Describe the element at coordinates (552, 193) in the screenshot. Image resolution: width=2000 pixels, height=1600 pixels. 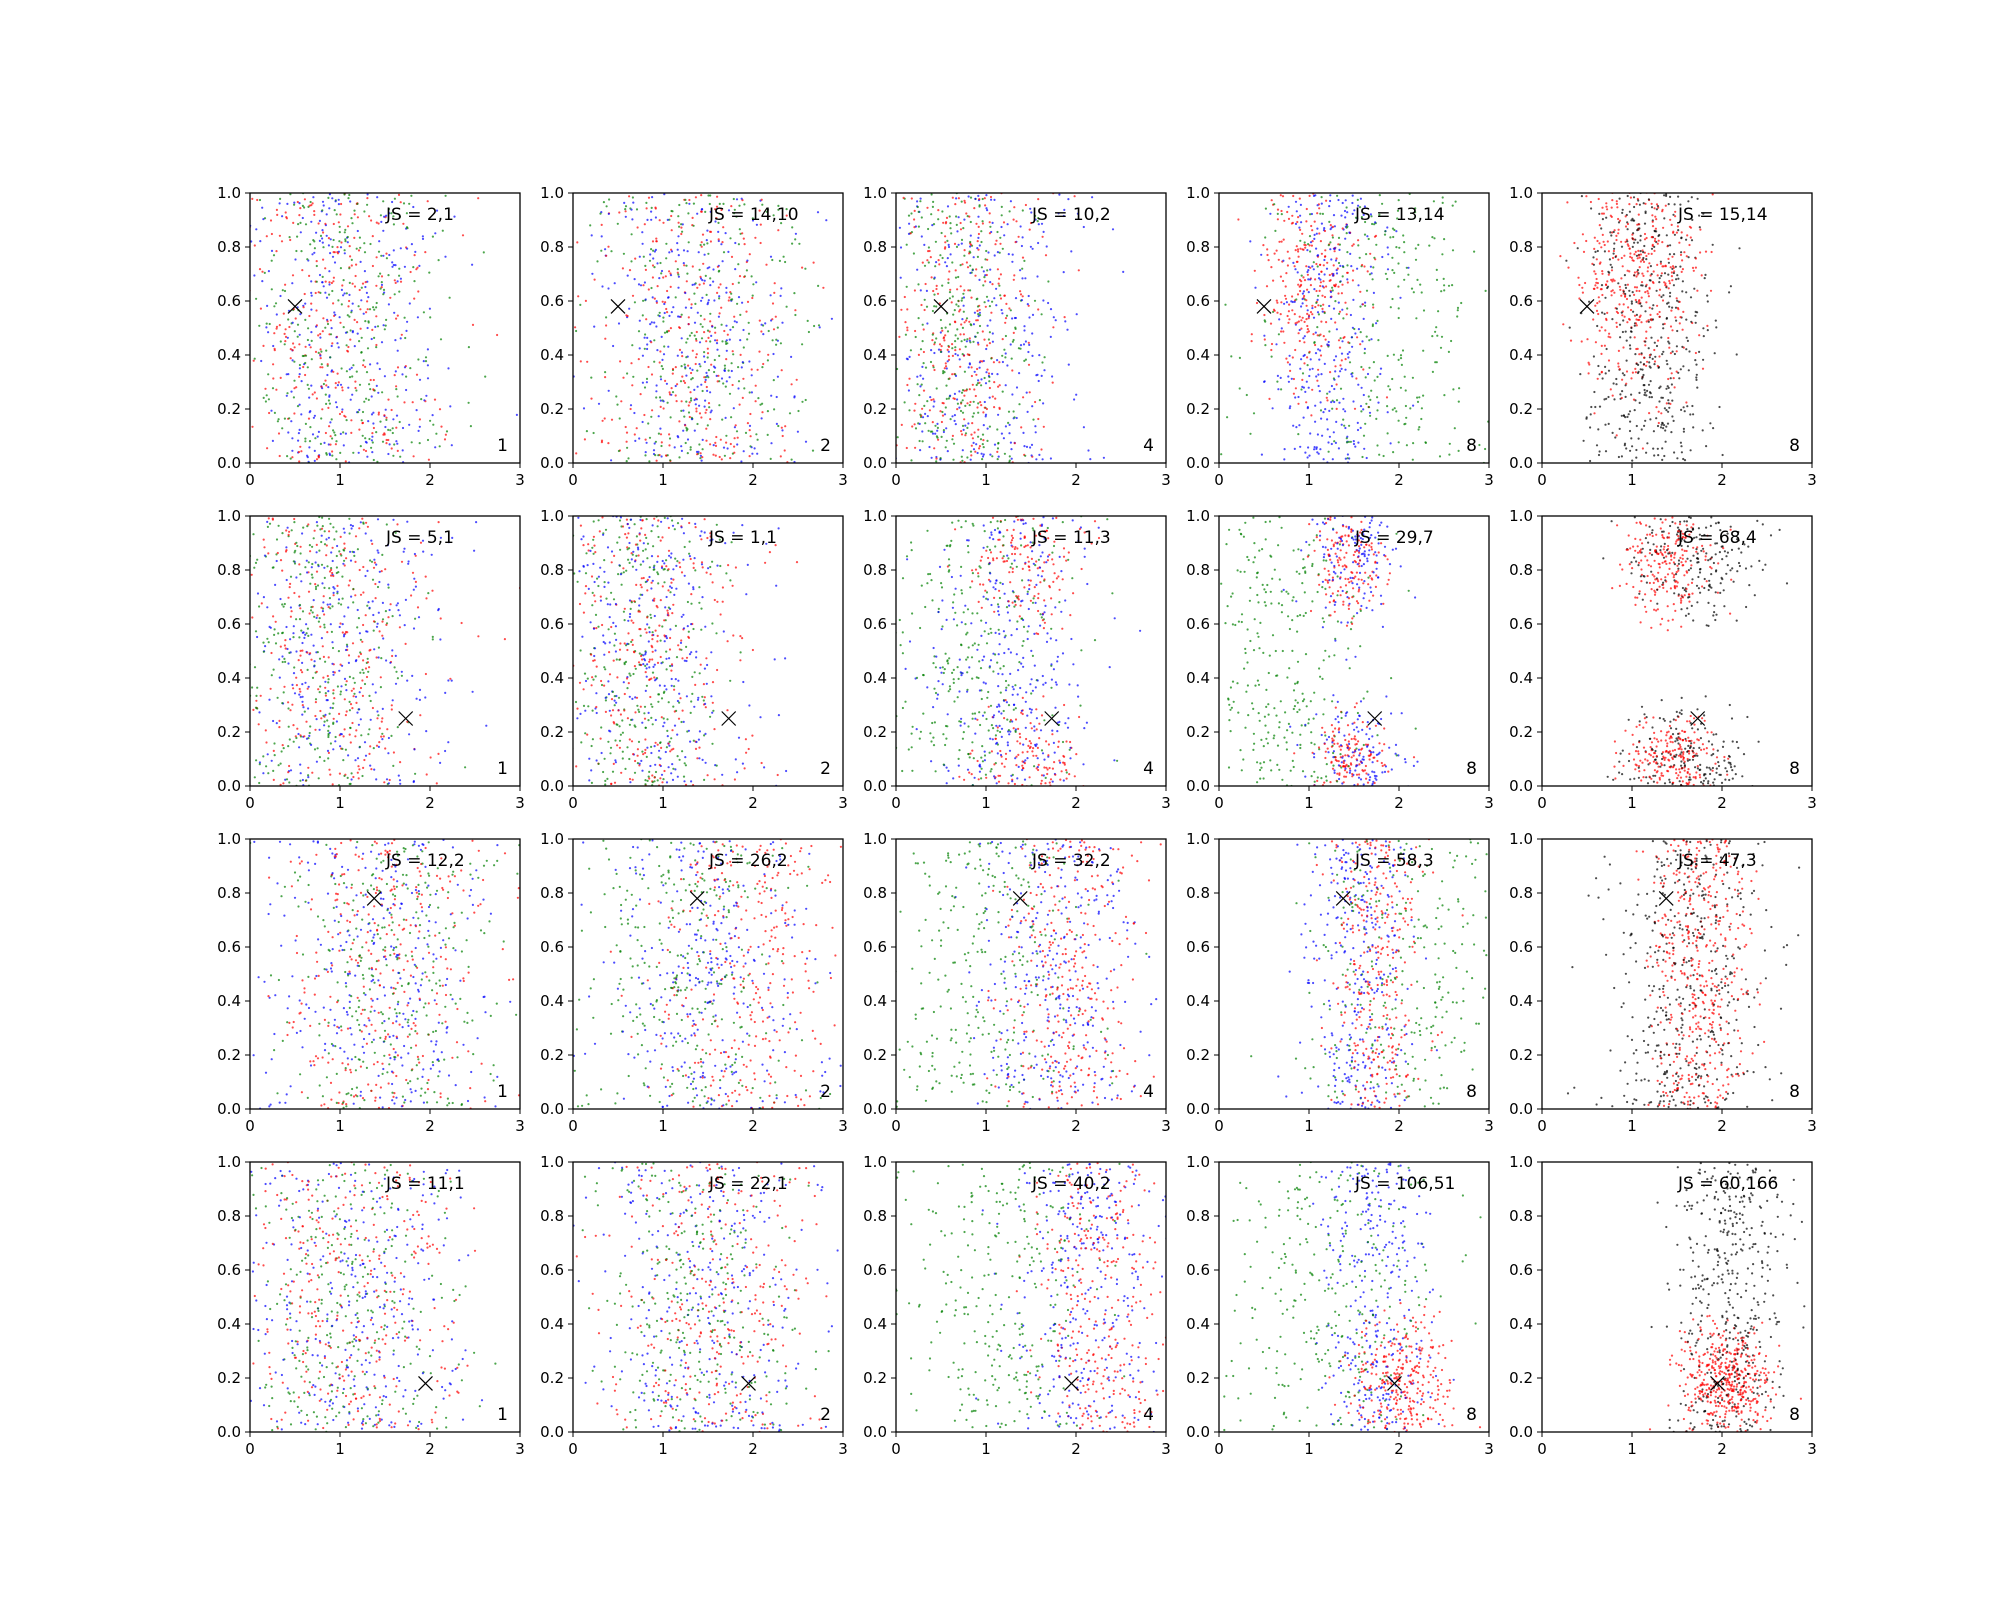
I see `y-tick-label: 1.0` at that location.